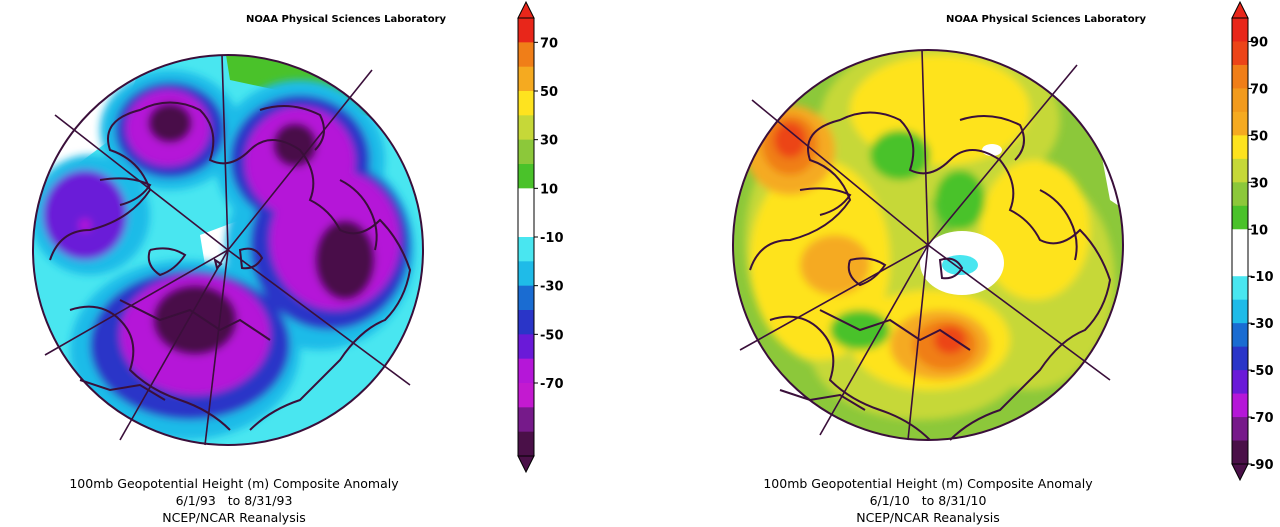  What do you see at coordinates (1259, 42) in the screenshot?
I see `colorbar-label: 90` at bounding box center [1259, 42].